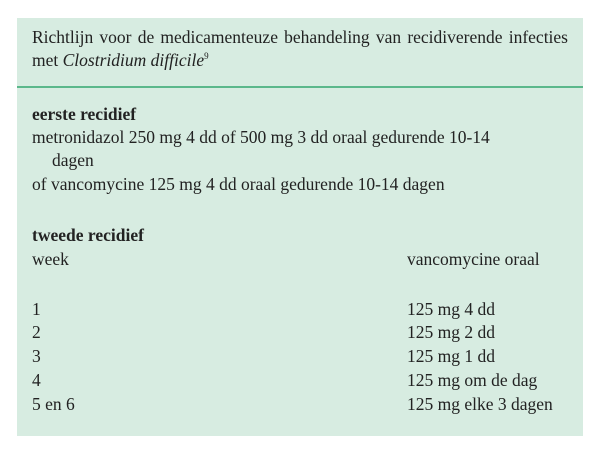 The width and height of the screenshot is (600, 453). What do you see at coordinates (472, 380) in the screenshot?
I see `table-row-dose: 125 mg om de dag` at bounding box center [472, 380].